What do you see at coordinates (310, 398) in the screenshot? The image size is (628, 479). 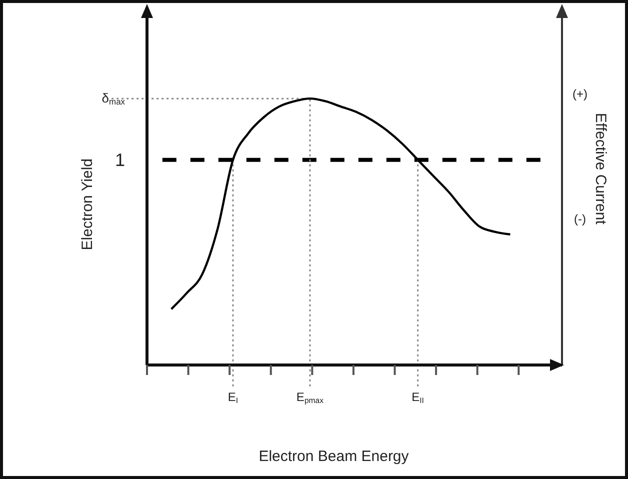 I see `x-tick-label: E$_{pmax}$` at bounding box center [310, 398].